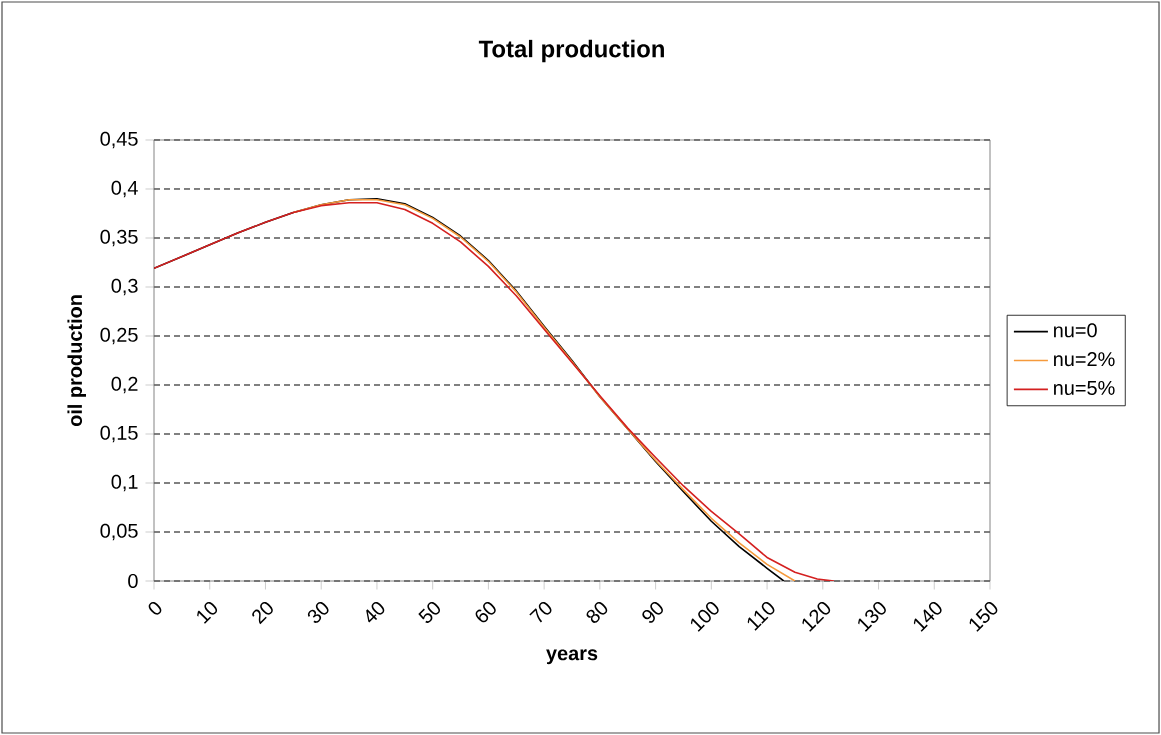 The height and width of the screenshot is (735, 1161). What do you see at coordinates (872, 617) in the screenshot?
I see `x-tick-label: 130` at bounding box center [872, 617].